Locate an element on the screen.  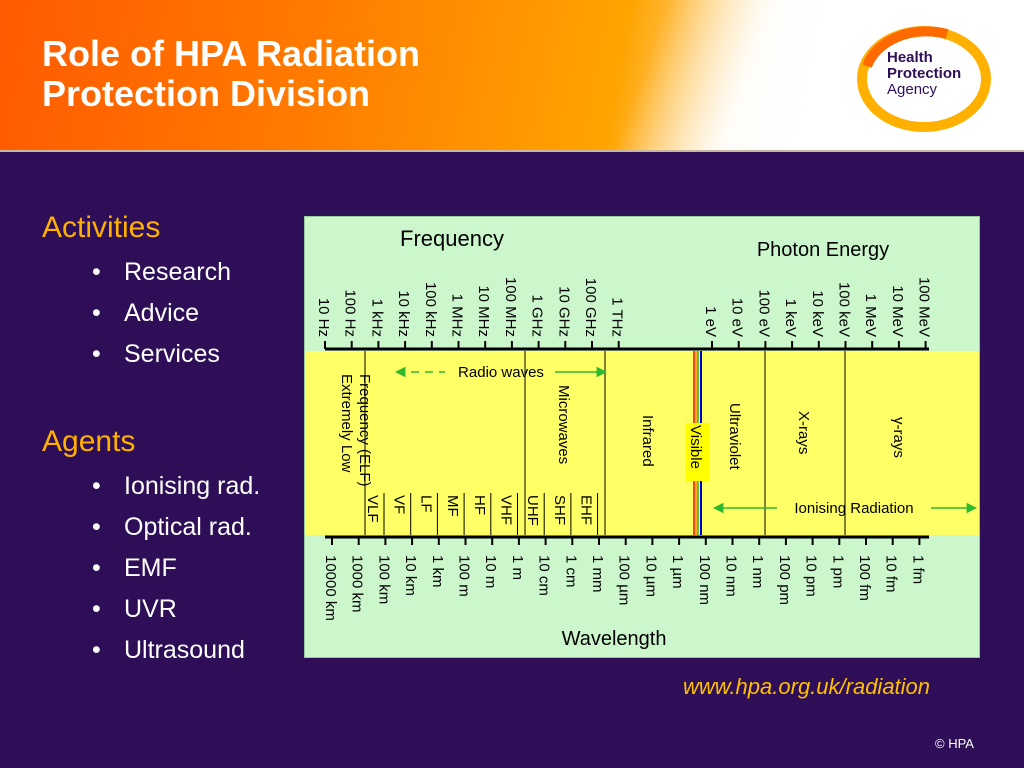
list-item: EMF is located at coordinates (176, 574).